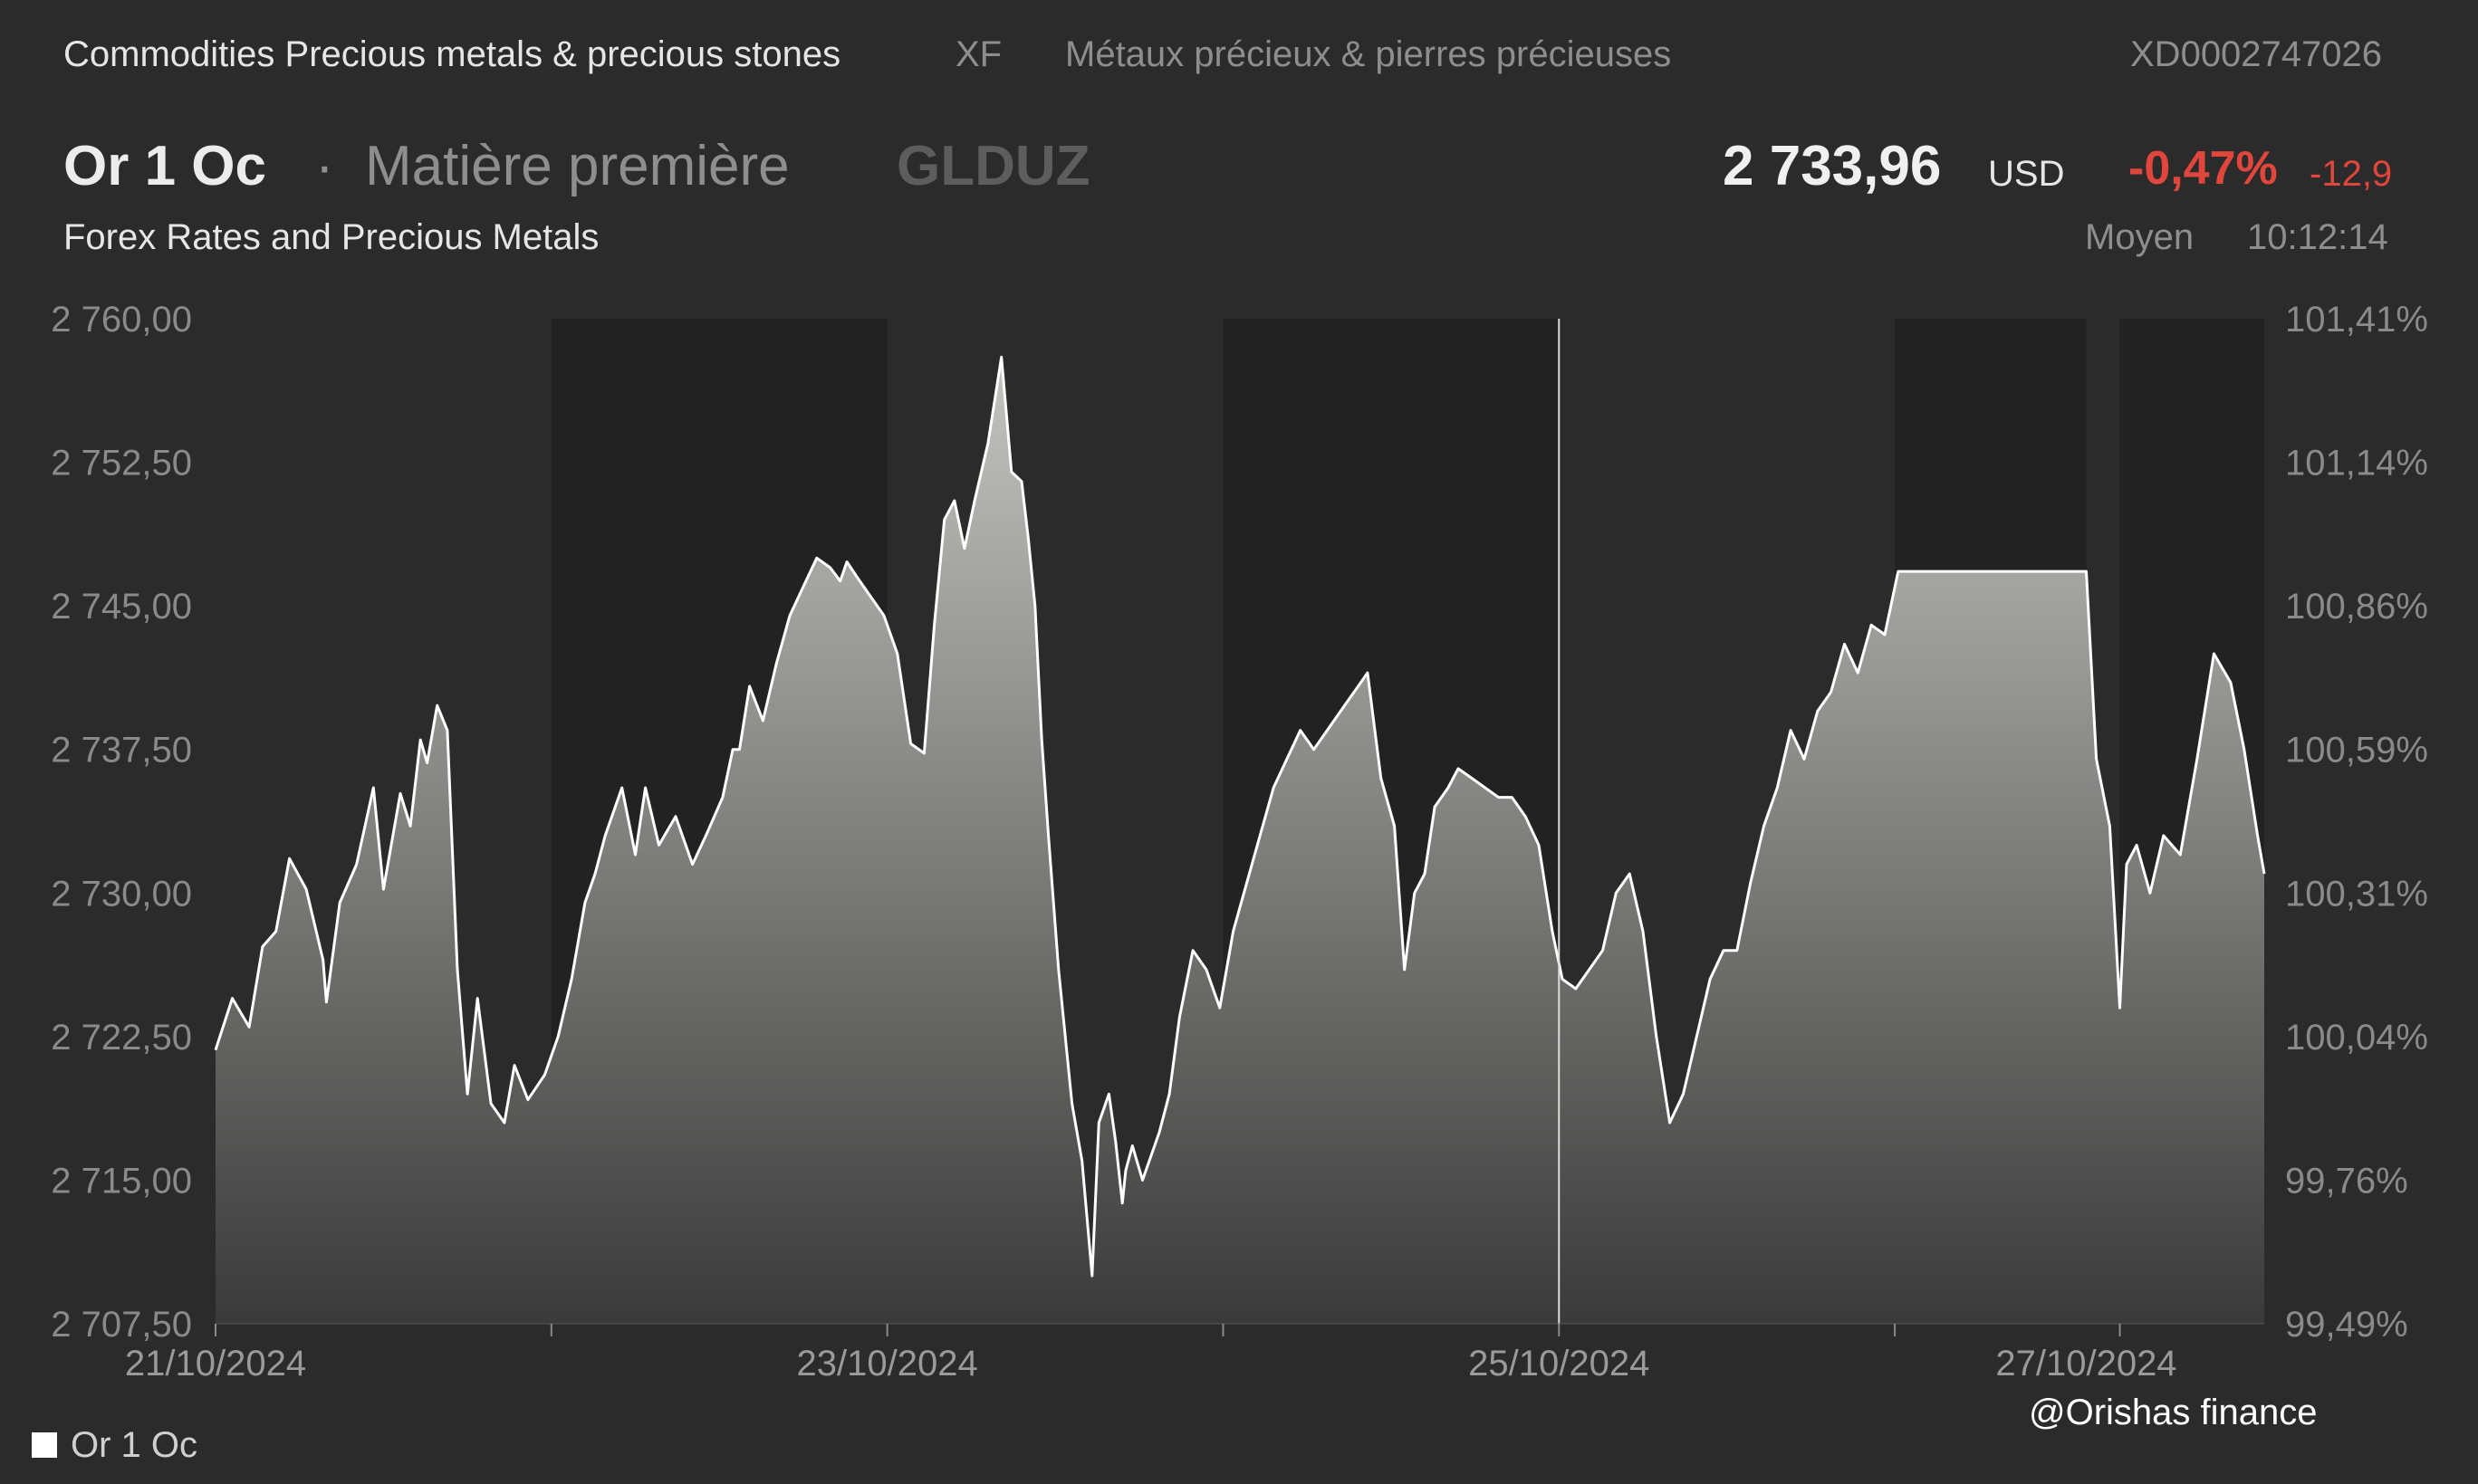  I want to click on y-tick-label: 2 722,50, so click(121, 1038).